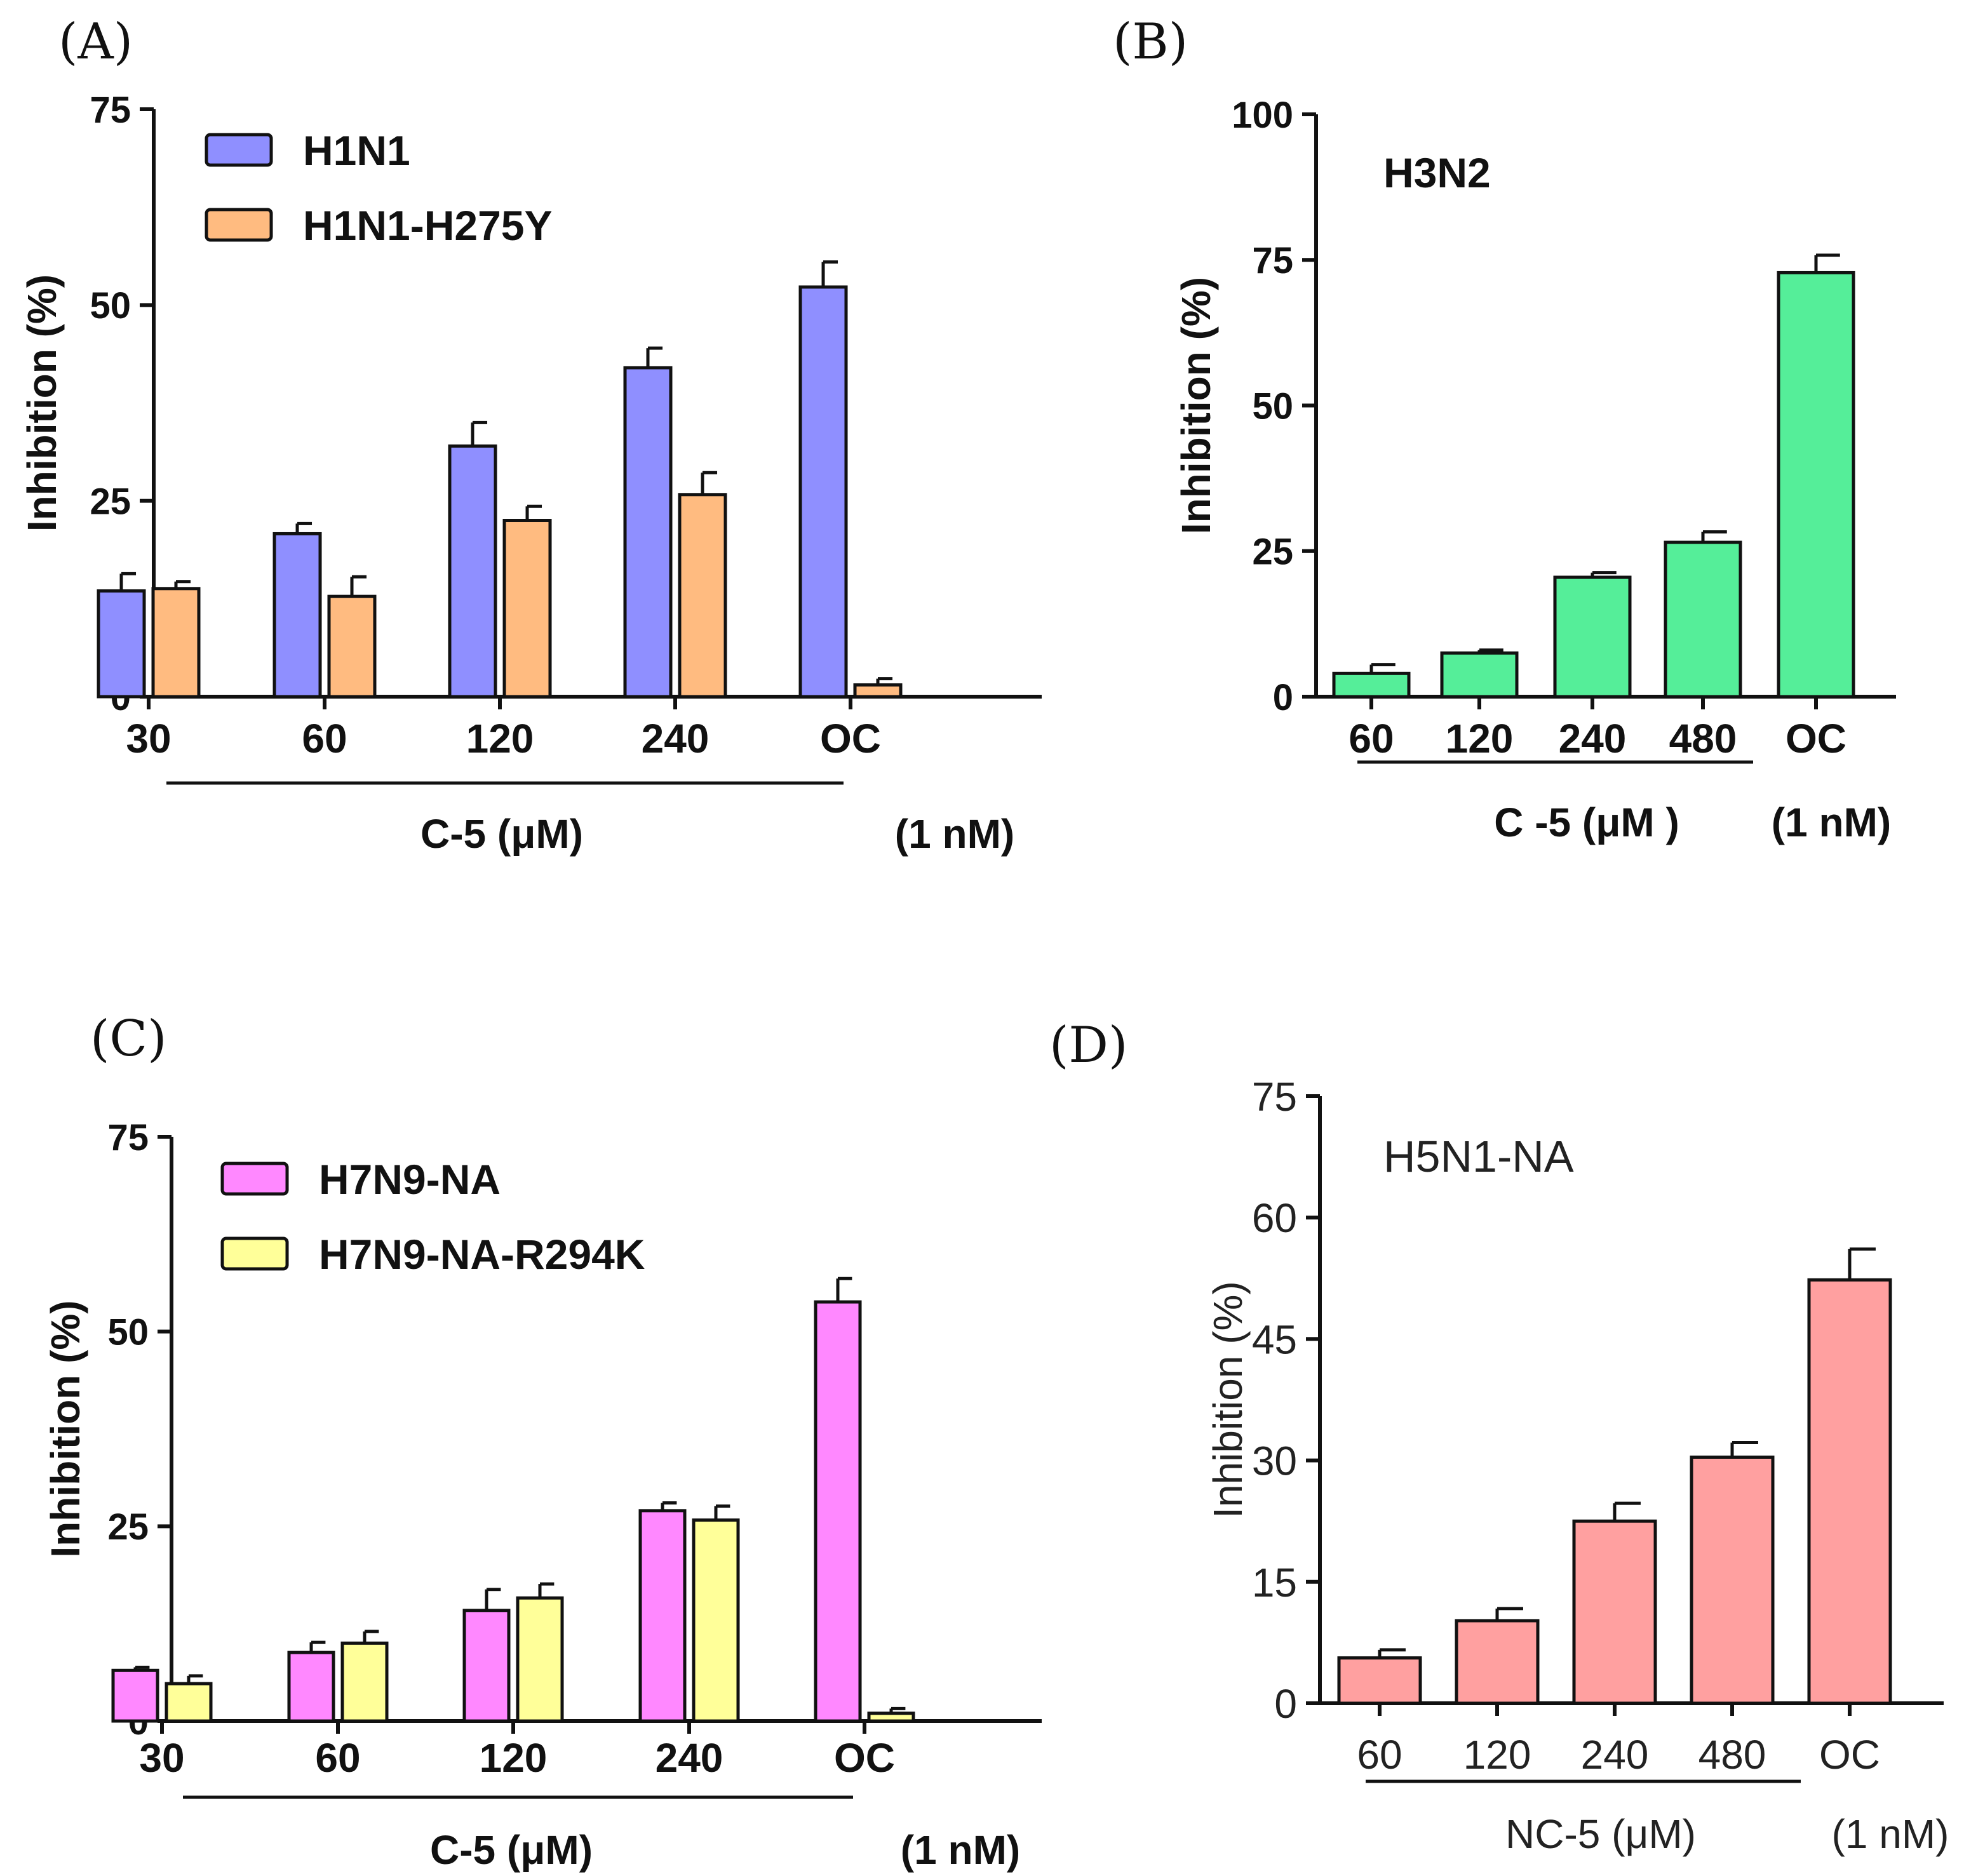 The width and height of the screenshot is (1964, 1876). I want to click on y-tick-label: 60, so click(1274, 1218).